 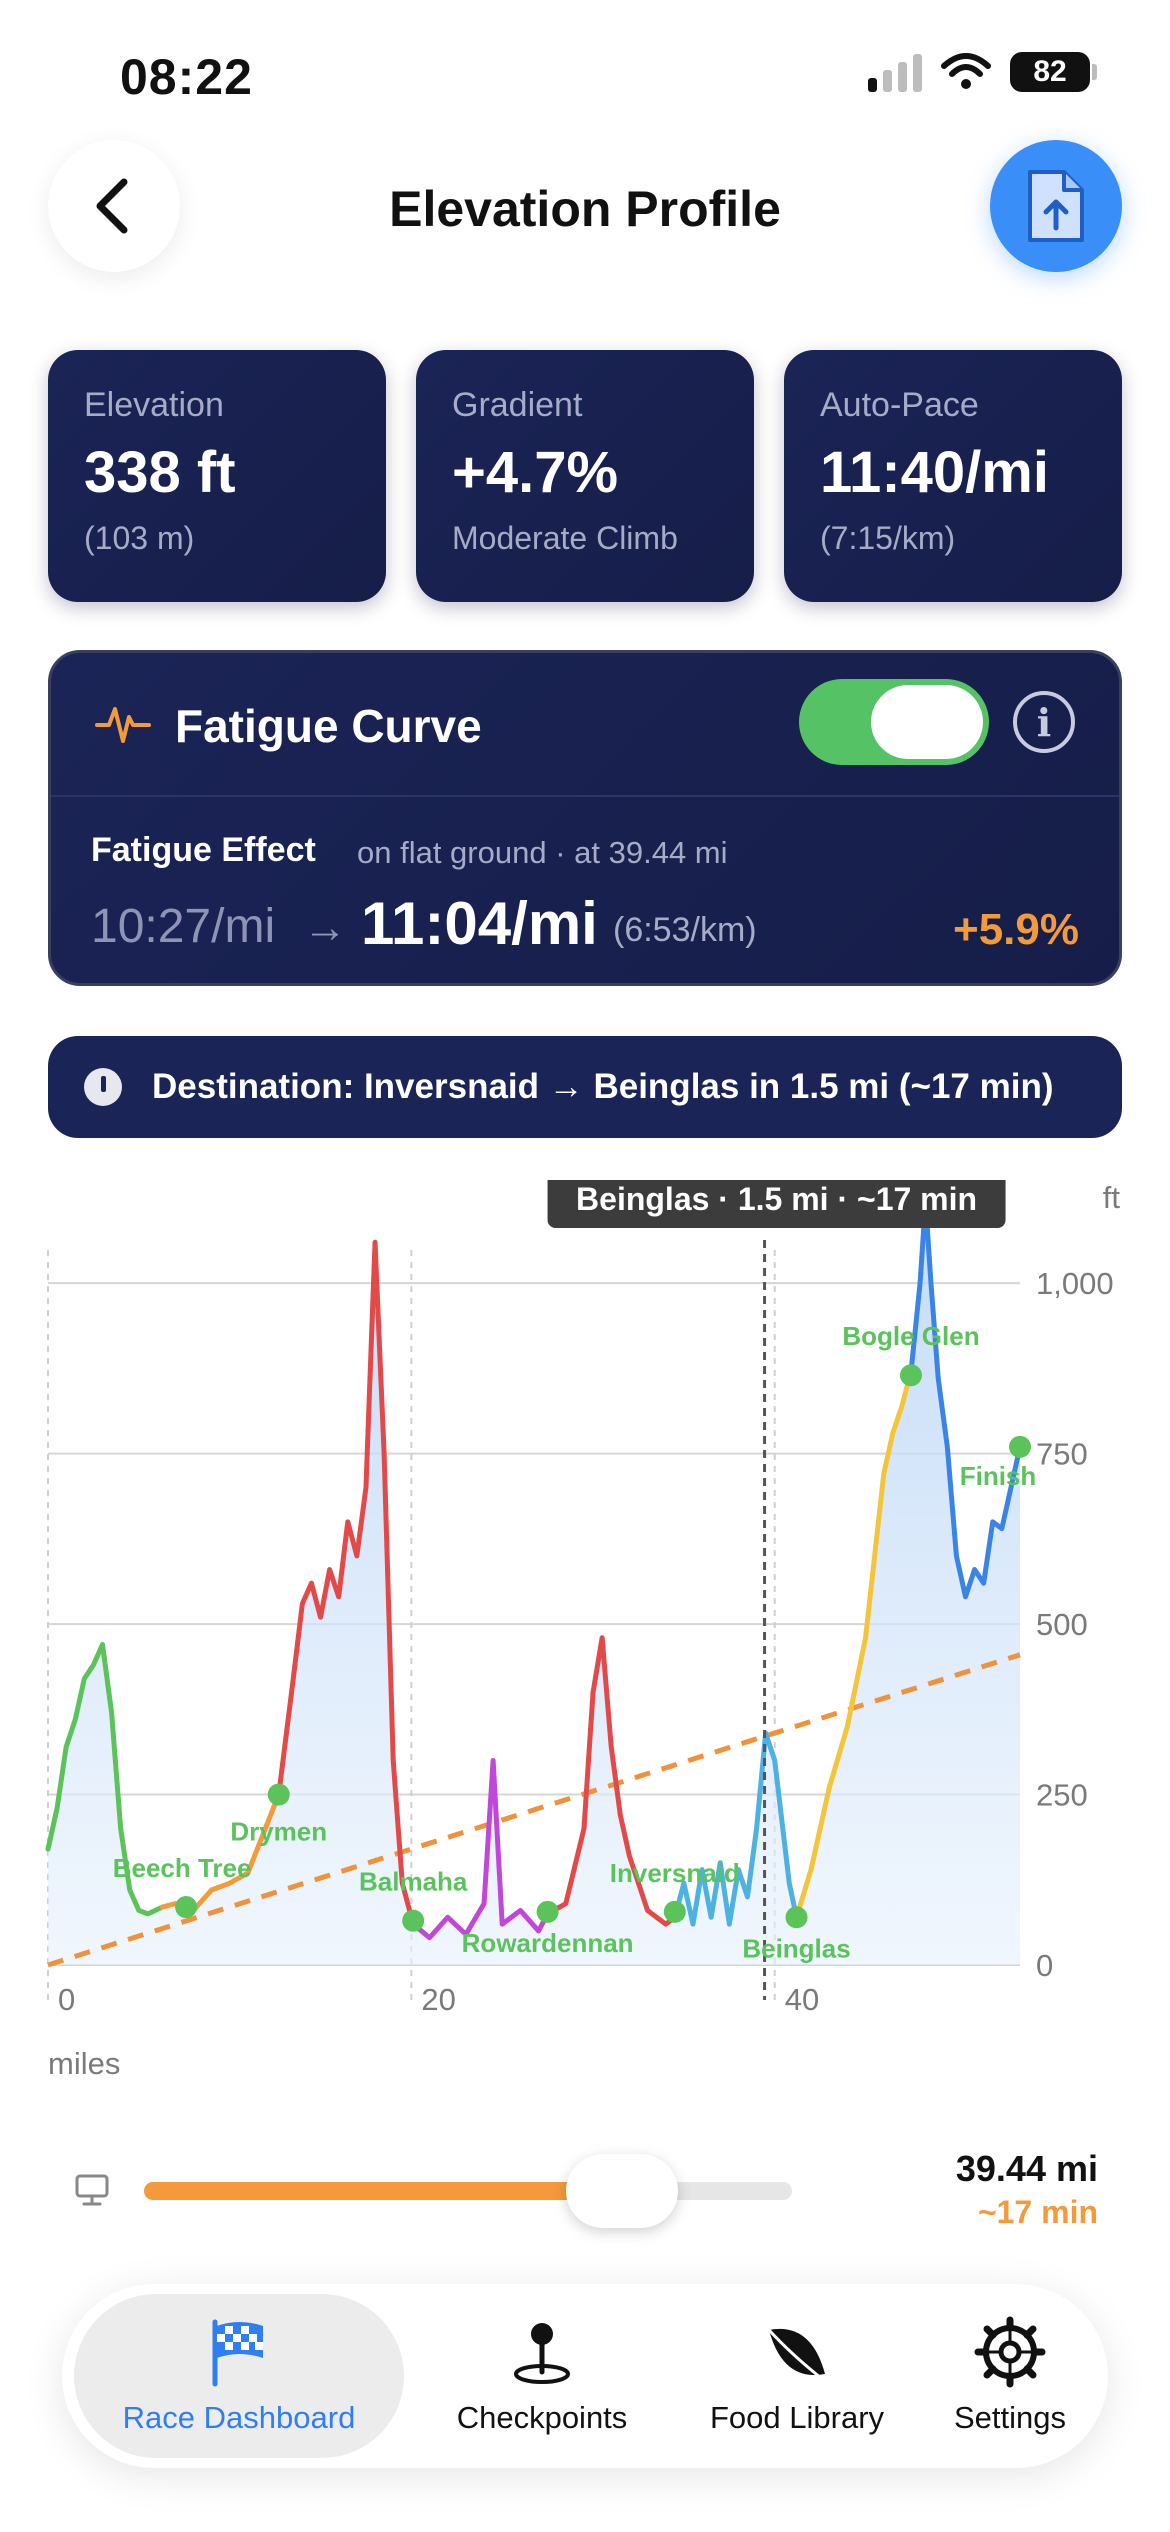 I want to click on page-title: Elevation Profile, so click(x=585, y=209).